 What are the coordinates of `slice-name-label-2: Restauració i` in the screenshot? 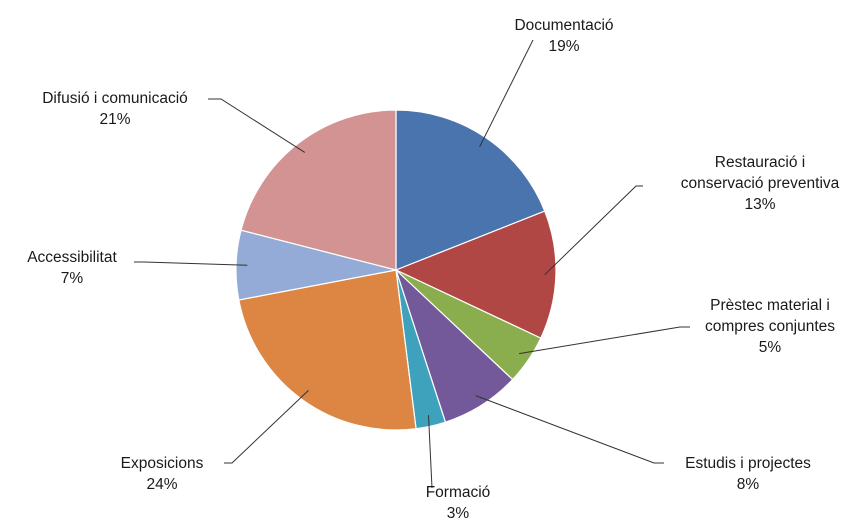 It's located at (760, 162).